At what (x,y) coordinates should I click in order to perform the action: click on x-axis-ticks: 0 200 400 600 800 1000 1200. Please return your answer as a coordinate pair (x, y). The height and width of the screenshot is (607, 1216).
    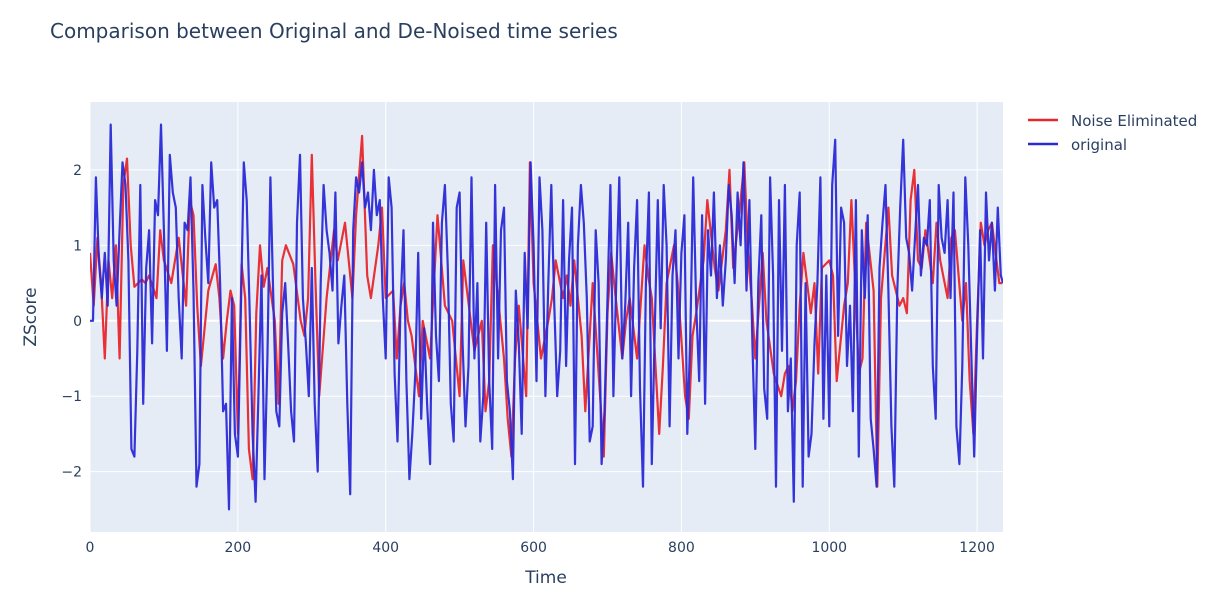
    Looking at the image, I should click on (540, 548).